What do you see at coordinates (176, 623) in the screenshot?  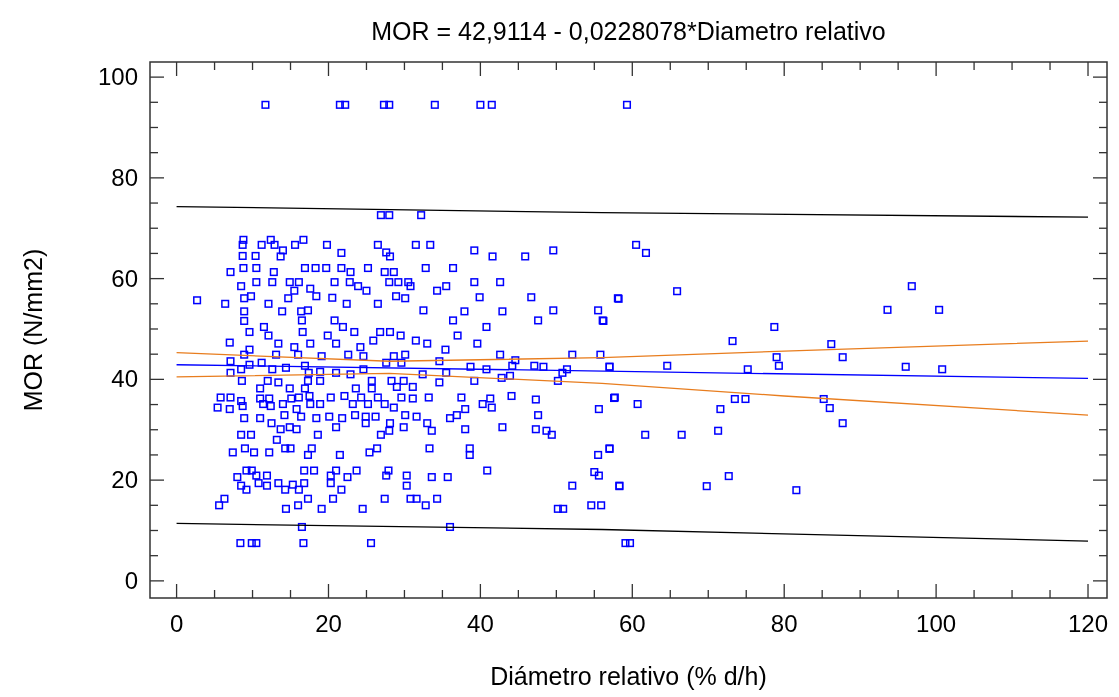 I see `x-tick-label: 0` at bounding box center [176, 623].